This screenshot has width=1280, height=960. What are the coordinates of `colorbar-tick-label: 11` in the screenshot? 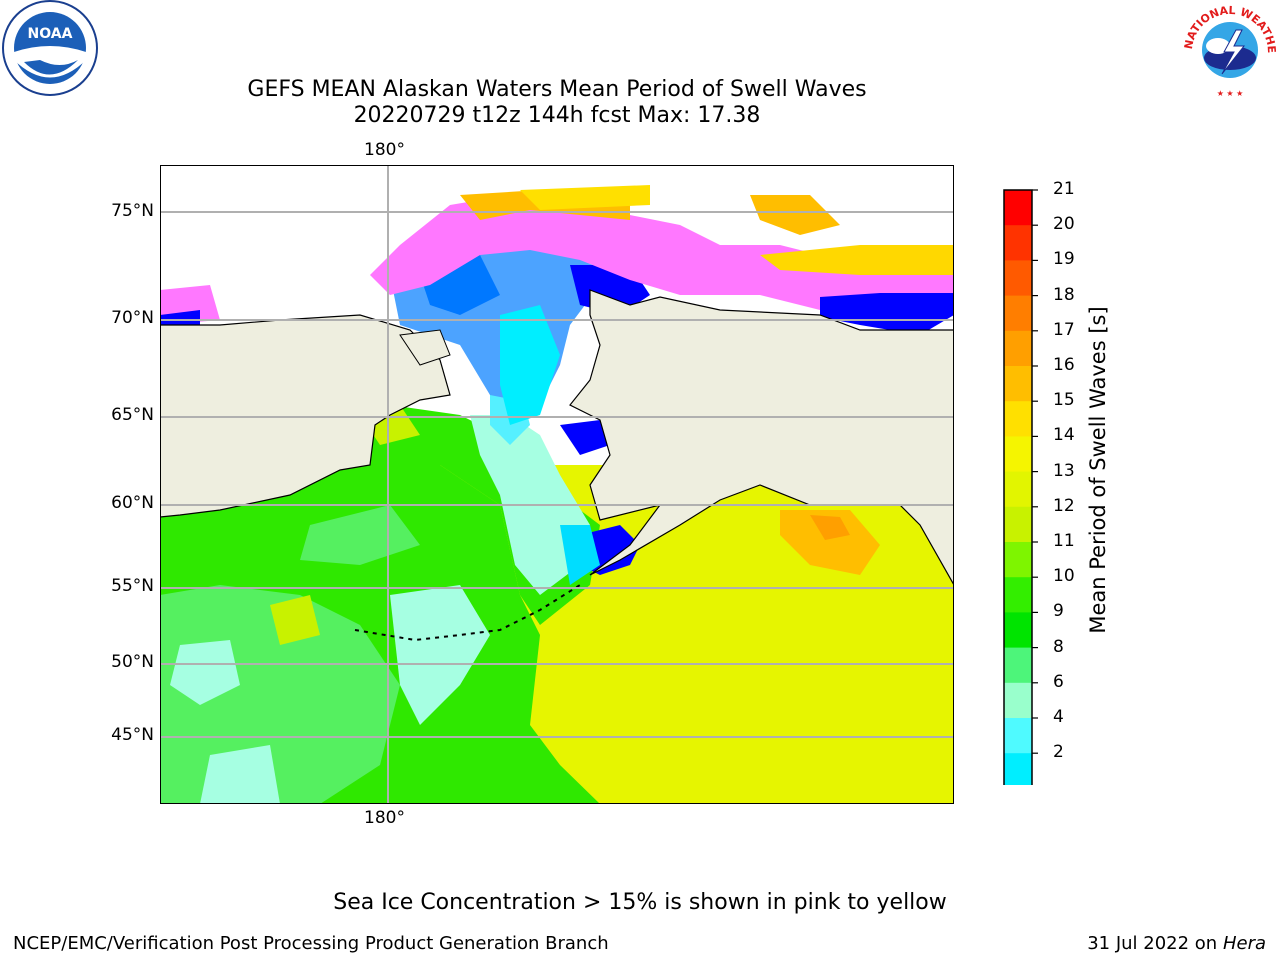 It's located at (1064, 541).